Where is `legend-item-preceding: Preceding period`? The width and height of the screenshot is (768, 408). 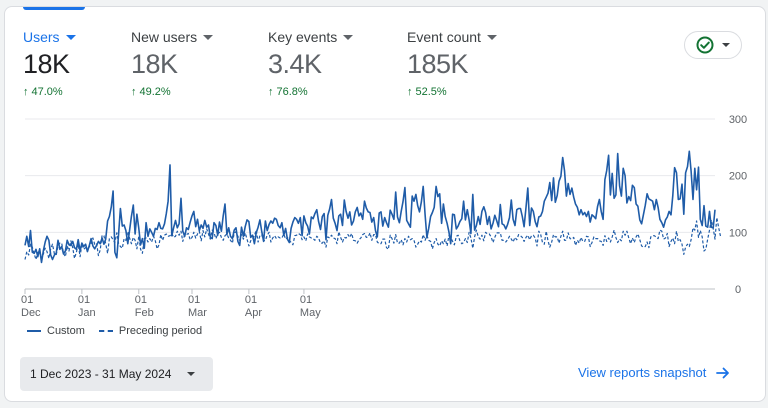 legend-item-preceding: Preceding period is located at coordinates (150, 331).